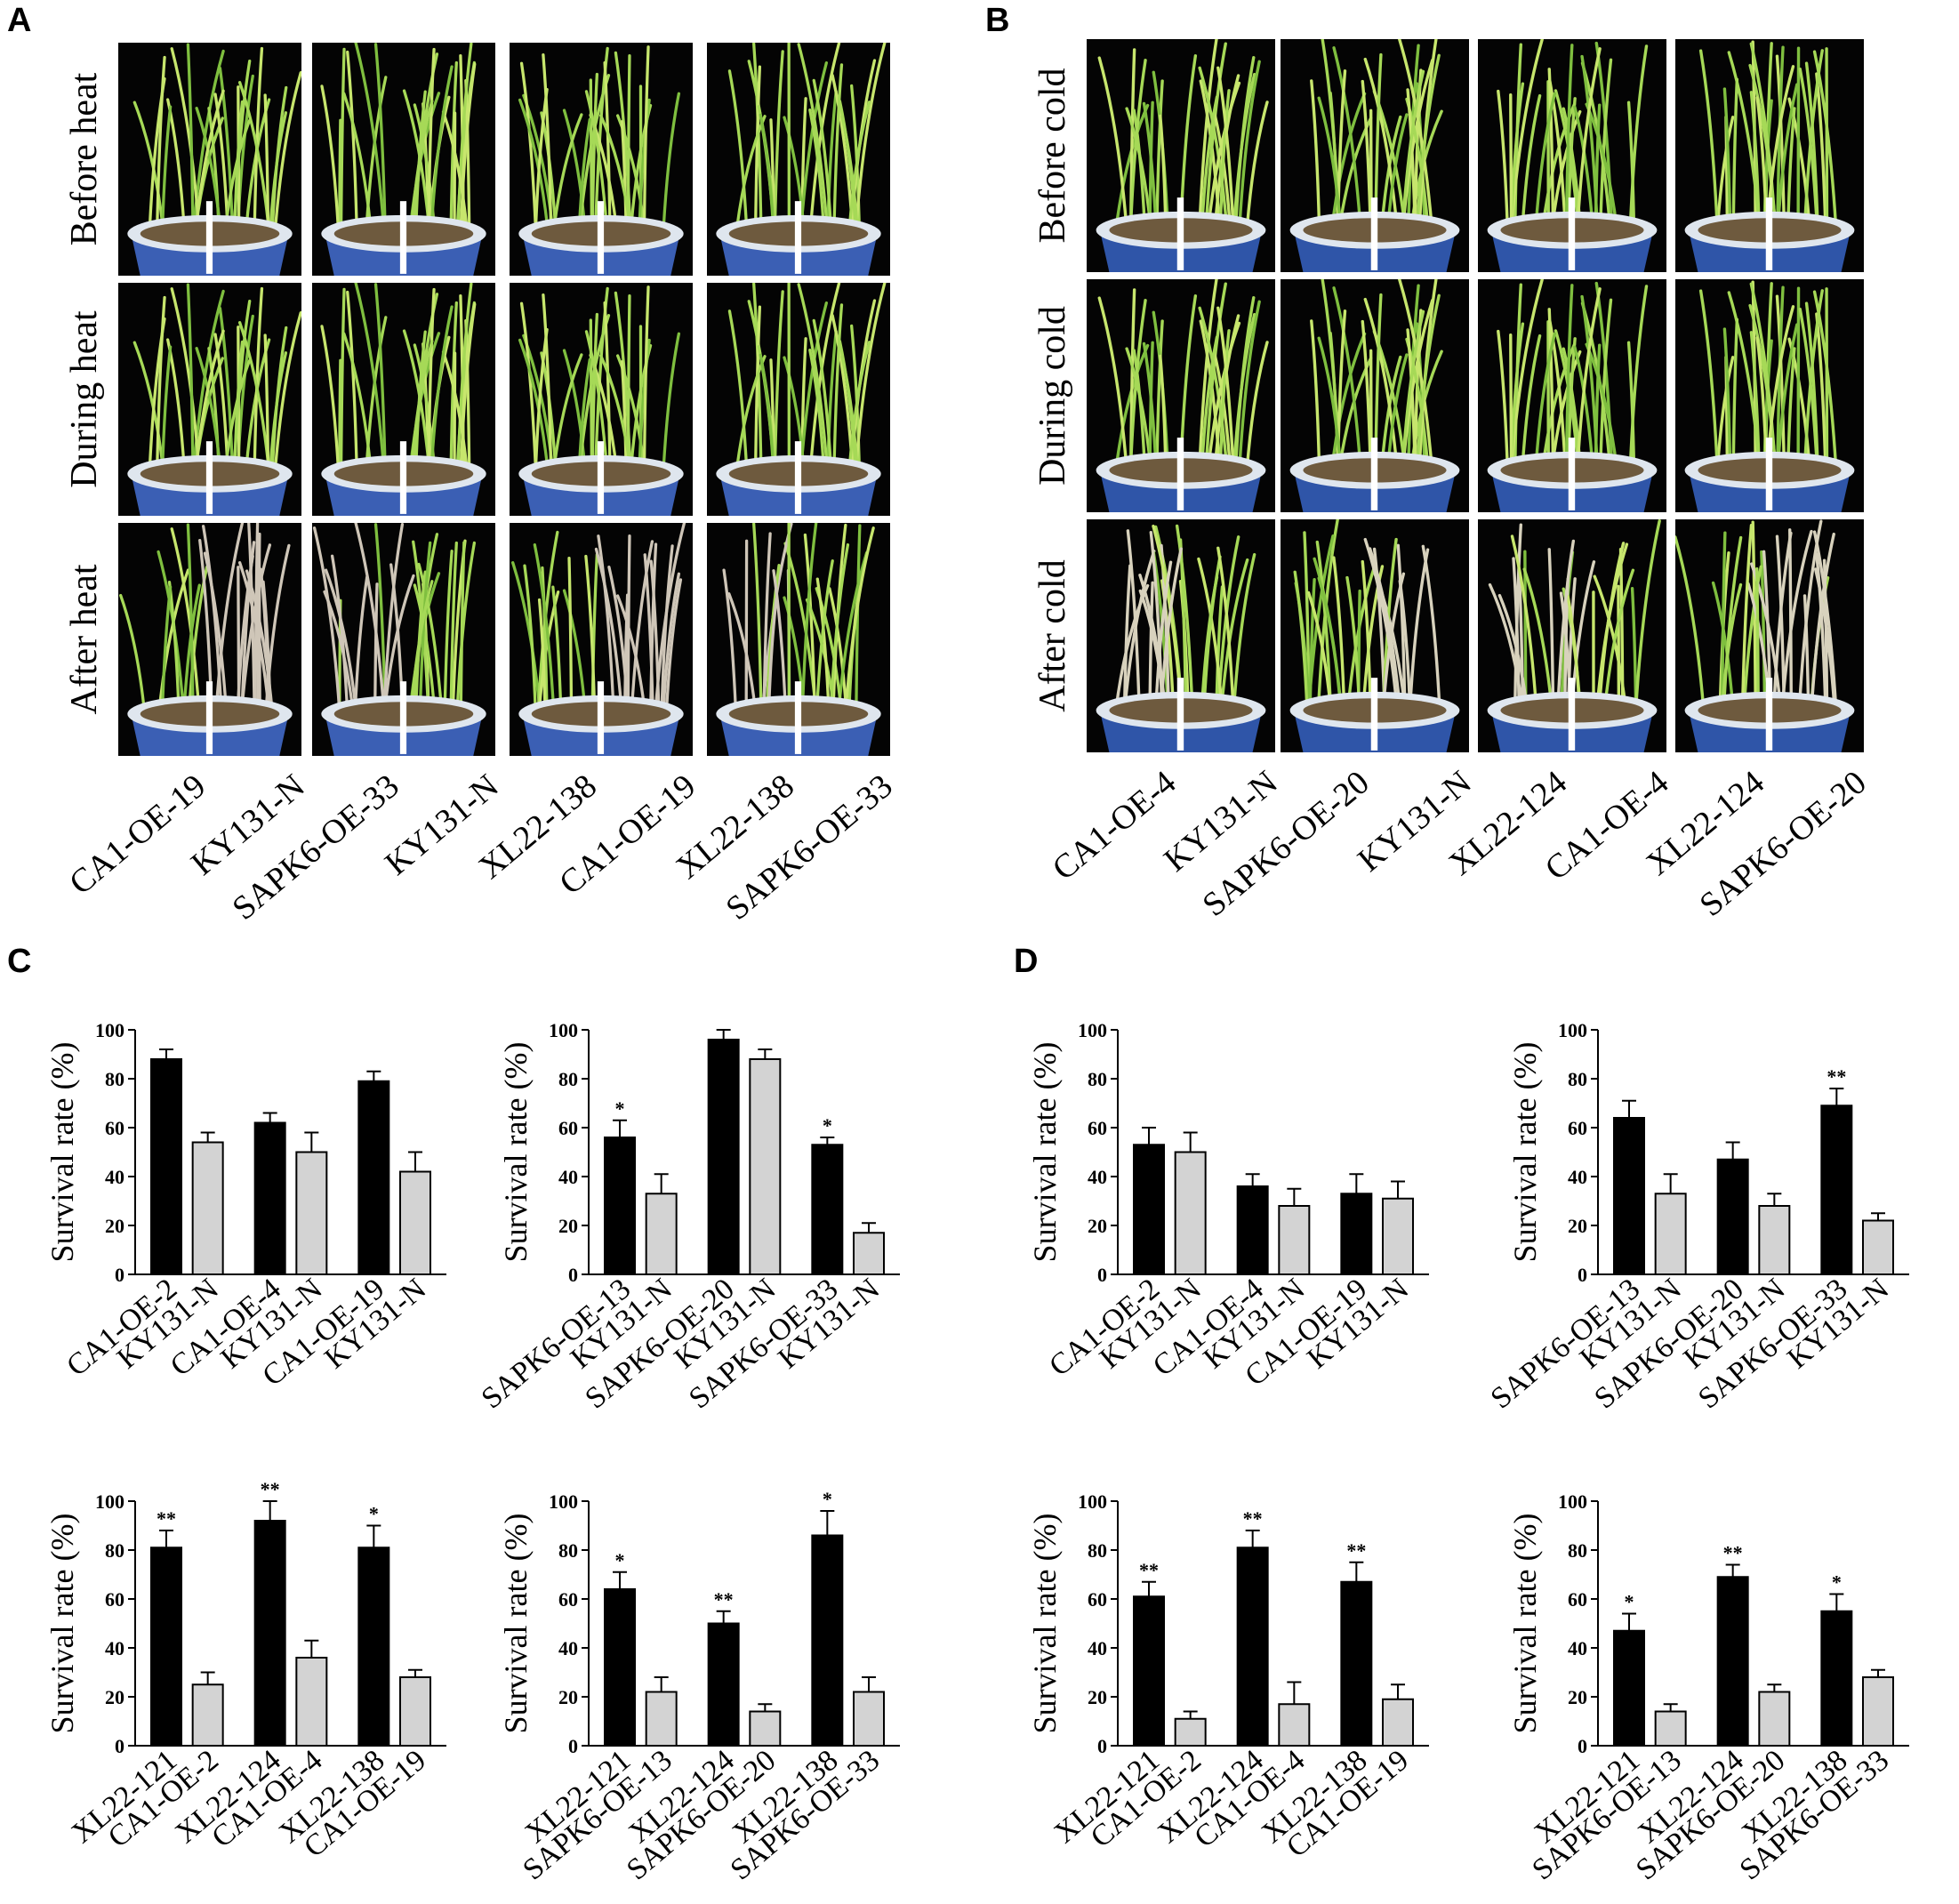 The width and height of the screenshot is (1959, 1904). I want to click on cold-column-label-text: CA1-OE-4, so click(1115, 825).